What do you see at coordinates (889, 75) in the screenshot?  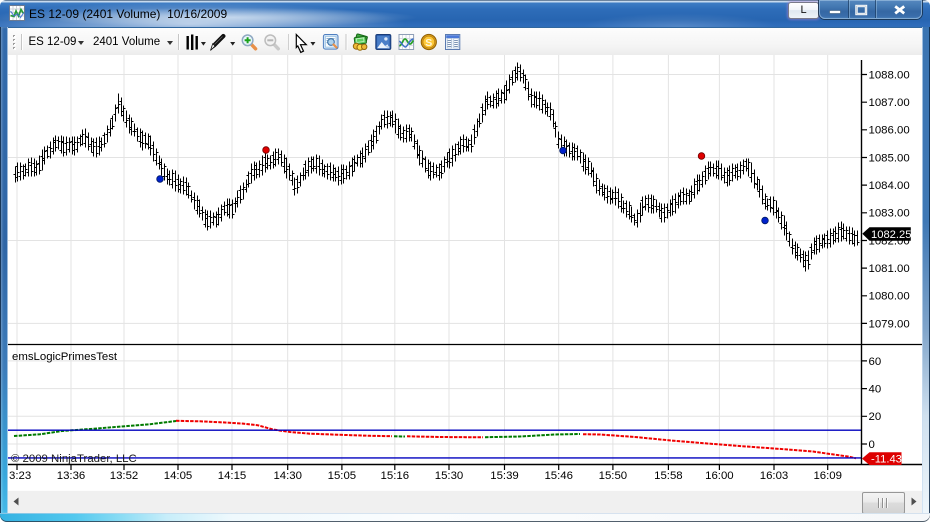 I see `svg-text: 1088.00` at bounding box center [889, 75].